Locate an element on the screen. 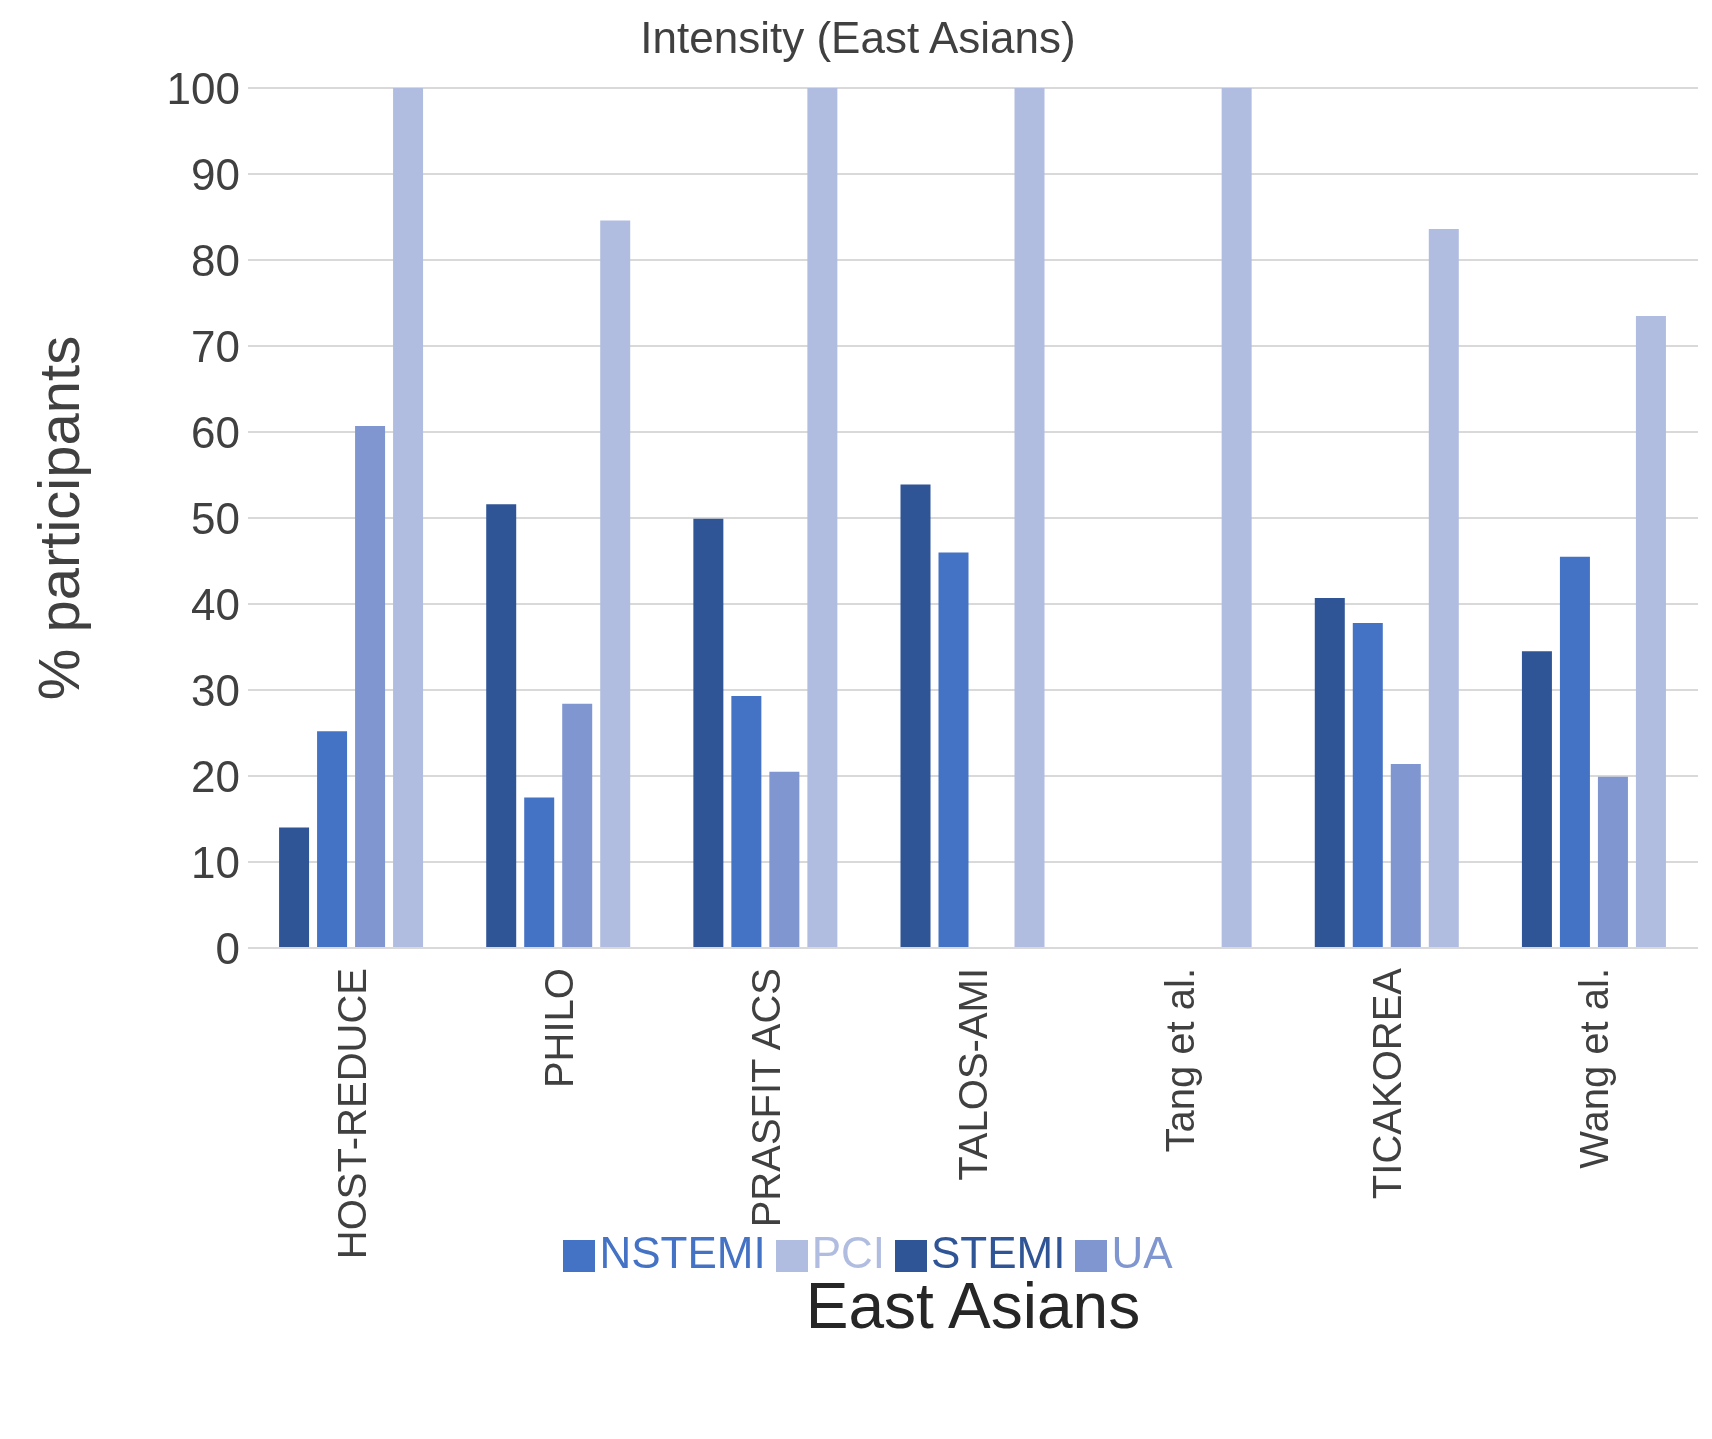  x-tick-label: Wang et al. is located at coordinates (1594, 1068).